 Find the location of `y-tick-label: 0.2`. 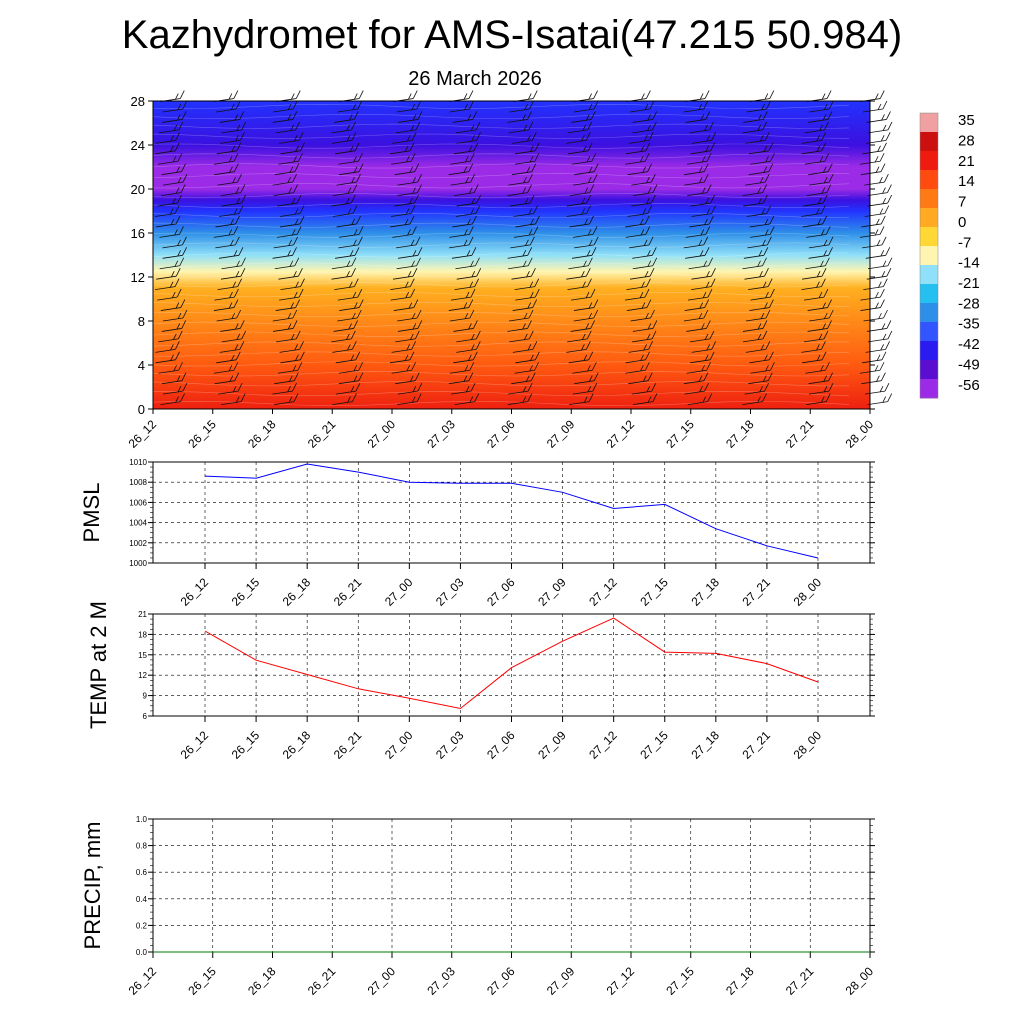

y-tick-label: 0.2 is located at coordinates (142, 925).